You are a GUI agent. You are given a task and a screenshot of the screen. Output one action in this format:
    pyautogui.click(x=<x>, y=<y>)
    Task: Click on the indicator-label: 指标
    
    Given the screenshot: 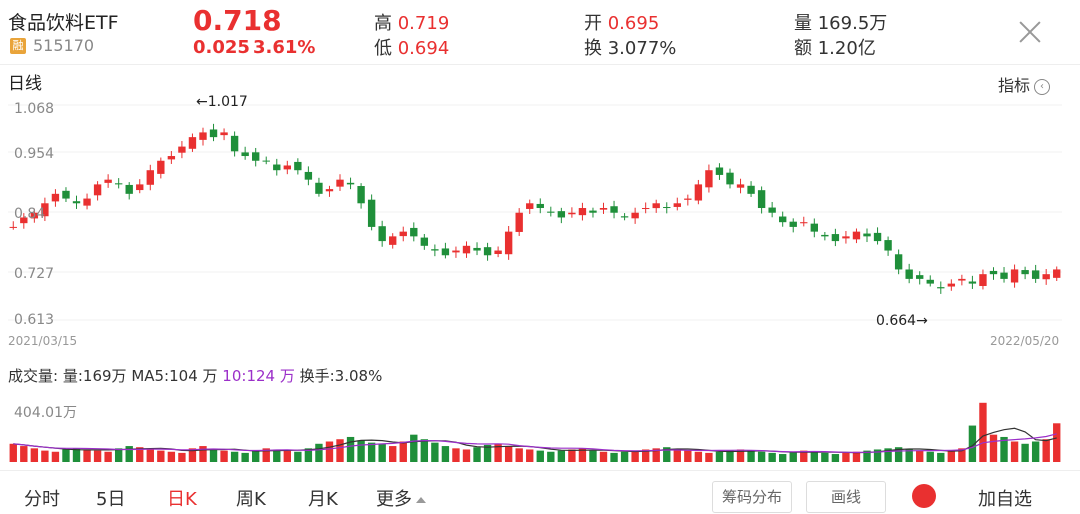 What is the action you would take?
    pyautogui.click(x=1013, y=85)
    